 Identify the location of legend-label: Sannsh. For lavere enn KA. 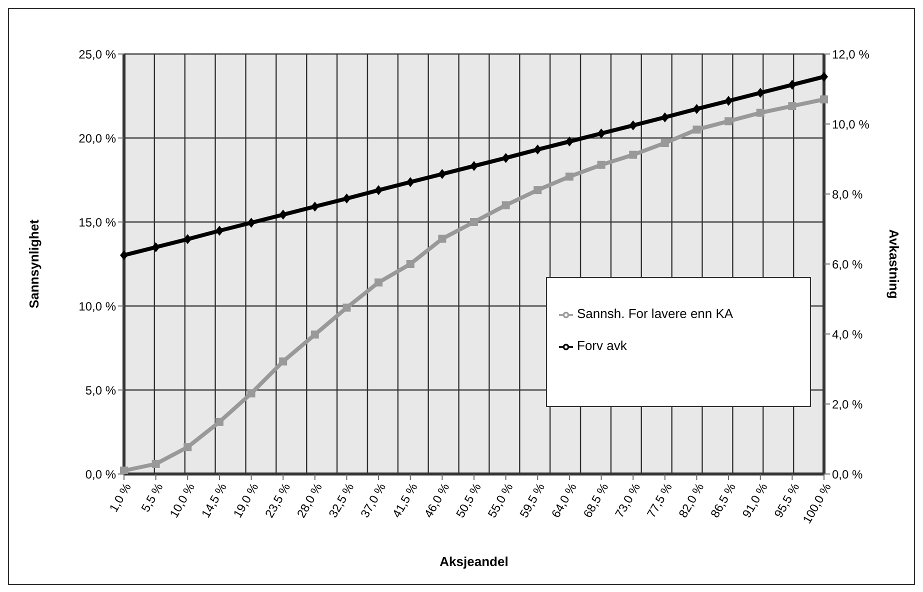
(655, 313).